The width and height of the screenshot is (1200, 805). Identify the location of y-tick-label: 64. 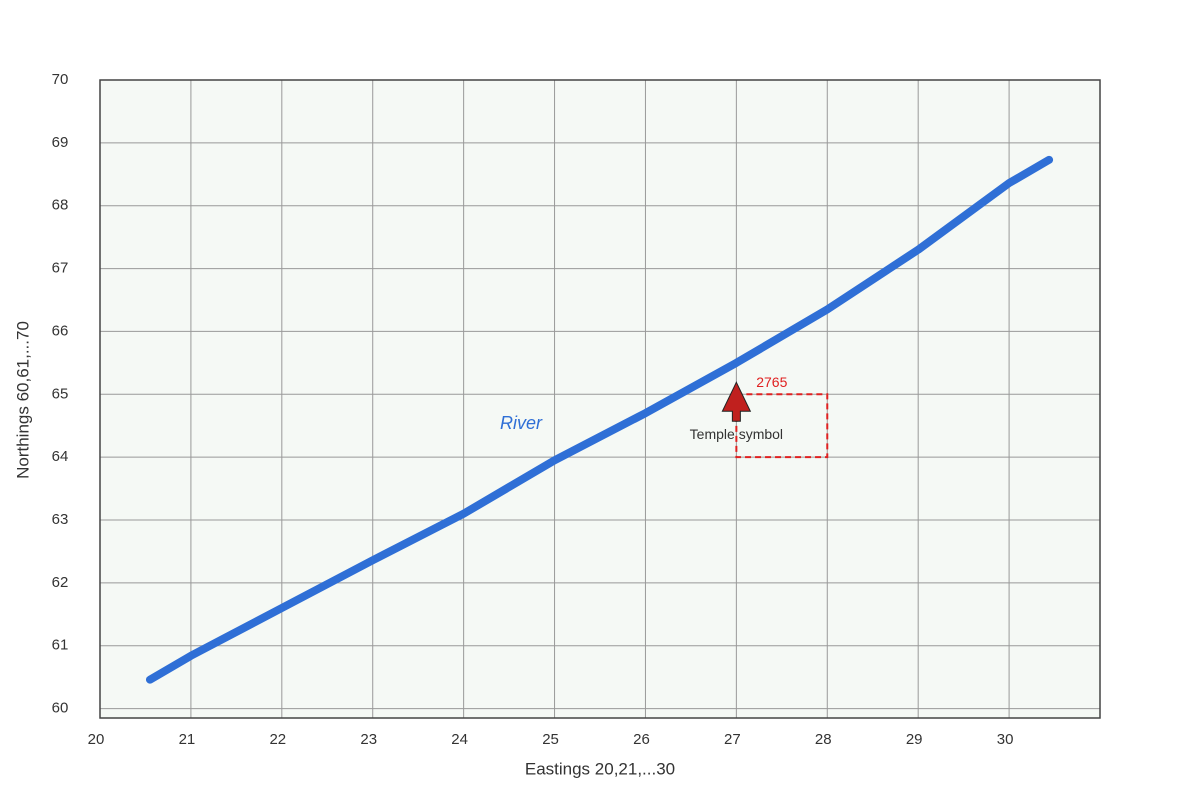
(60, 456).